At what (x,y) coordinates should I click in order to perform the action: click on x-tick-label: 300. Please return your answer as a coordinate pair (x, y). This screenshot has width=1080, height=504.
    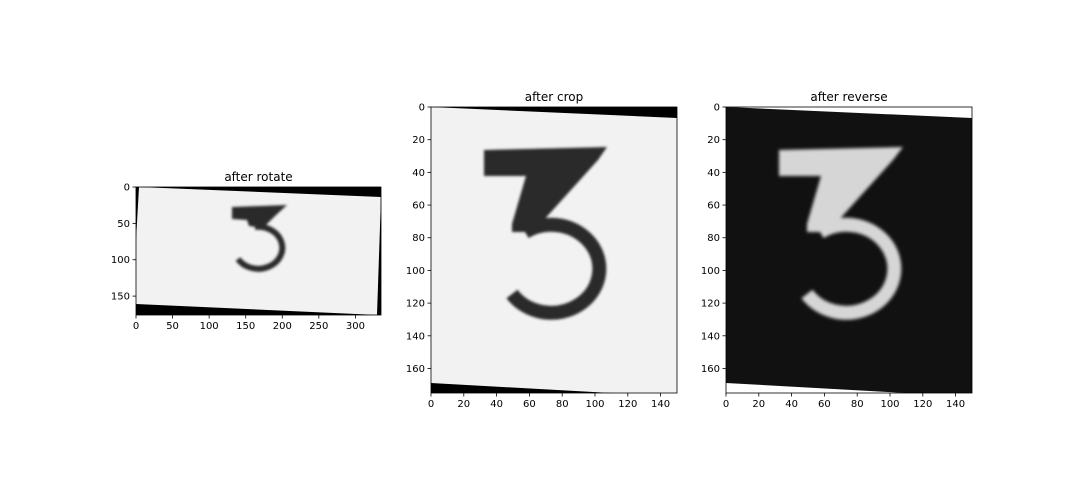
    Looking at the image, I should click on (355, 326).